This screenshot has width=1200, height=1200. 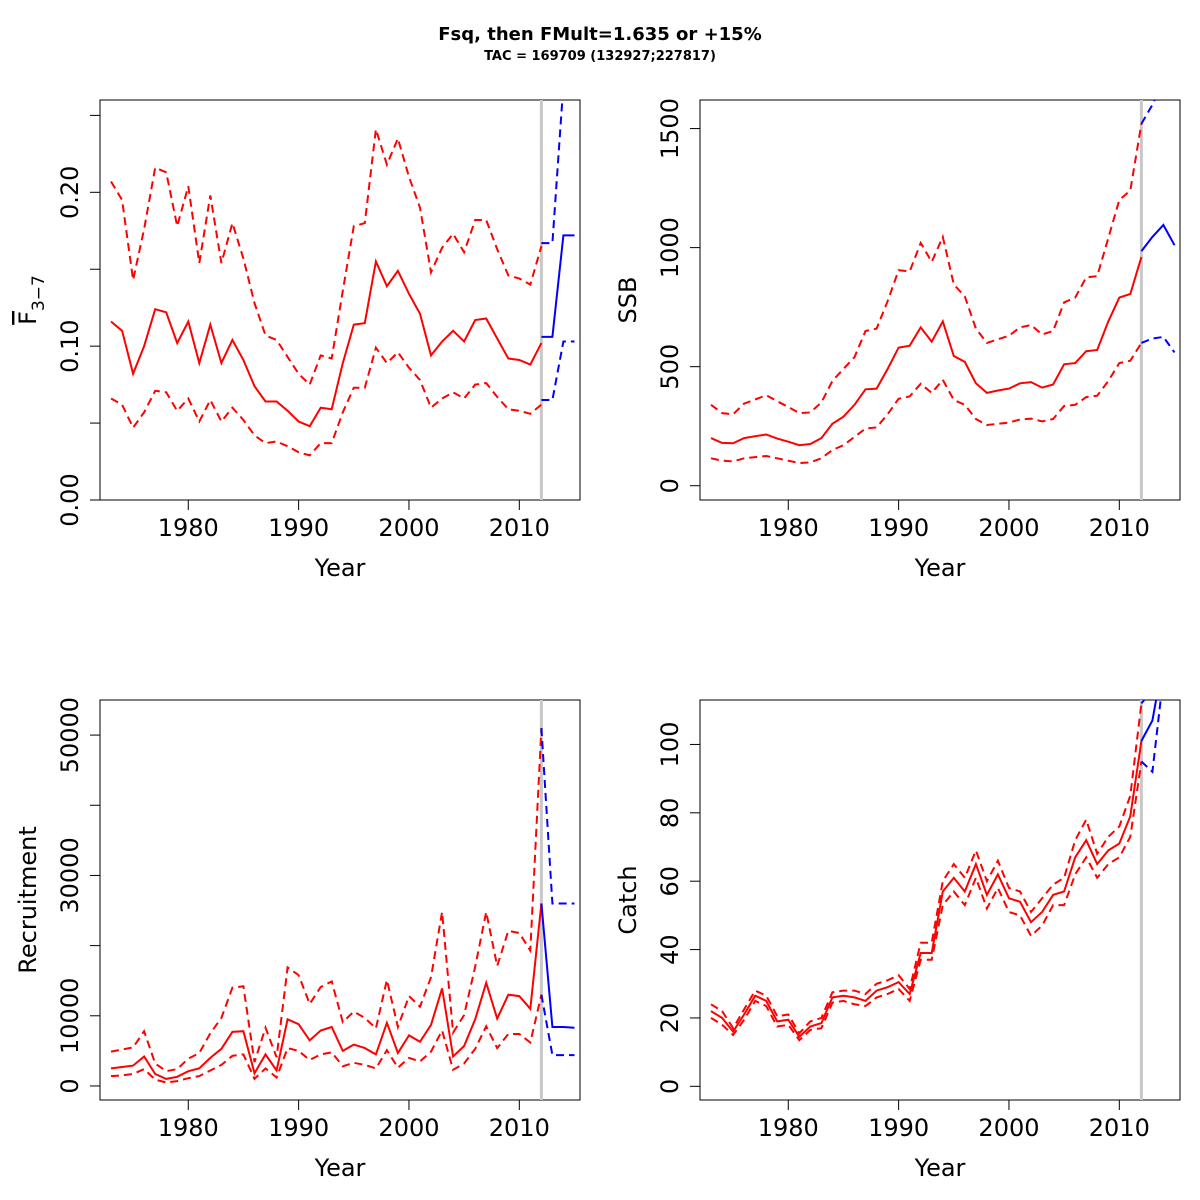 I want to click on f-y-tick-label: 0.10, so click(x=70, y=345).